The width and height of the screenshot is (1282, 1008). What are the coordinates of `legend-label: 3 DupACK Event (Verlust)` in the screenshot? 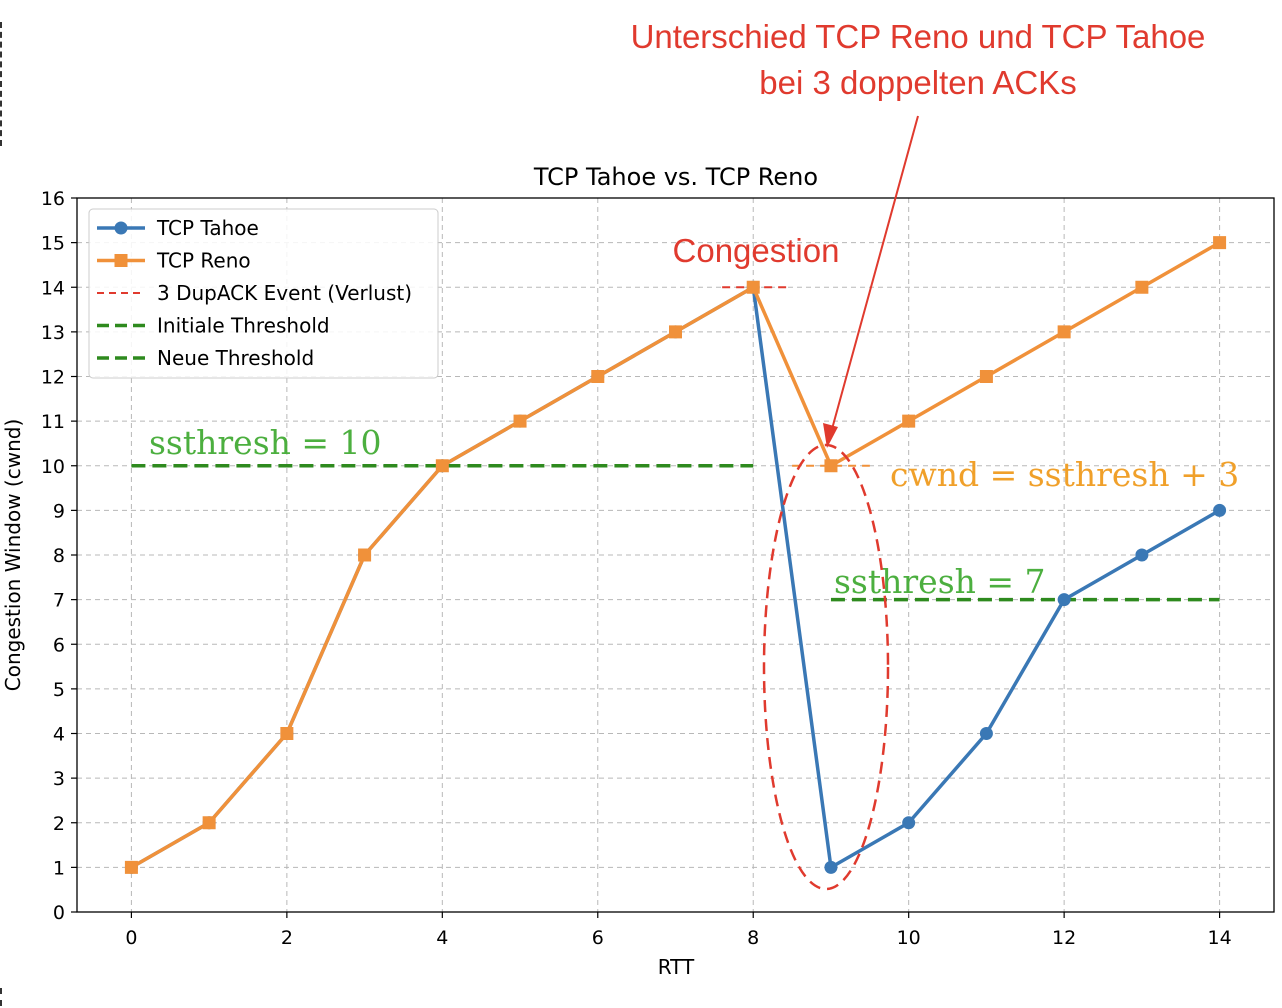 It's located at (284, 293).